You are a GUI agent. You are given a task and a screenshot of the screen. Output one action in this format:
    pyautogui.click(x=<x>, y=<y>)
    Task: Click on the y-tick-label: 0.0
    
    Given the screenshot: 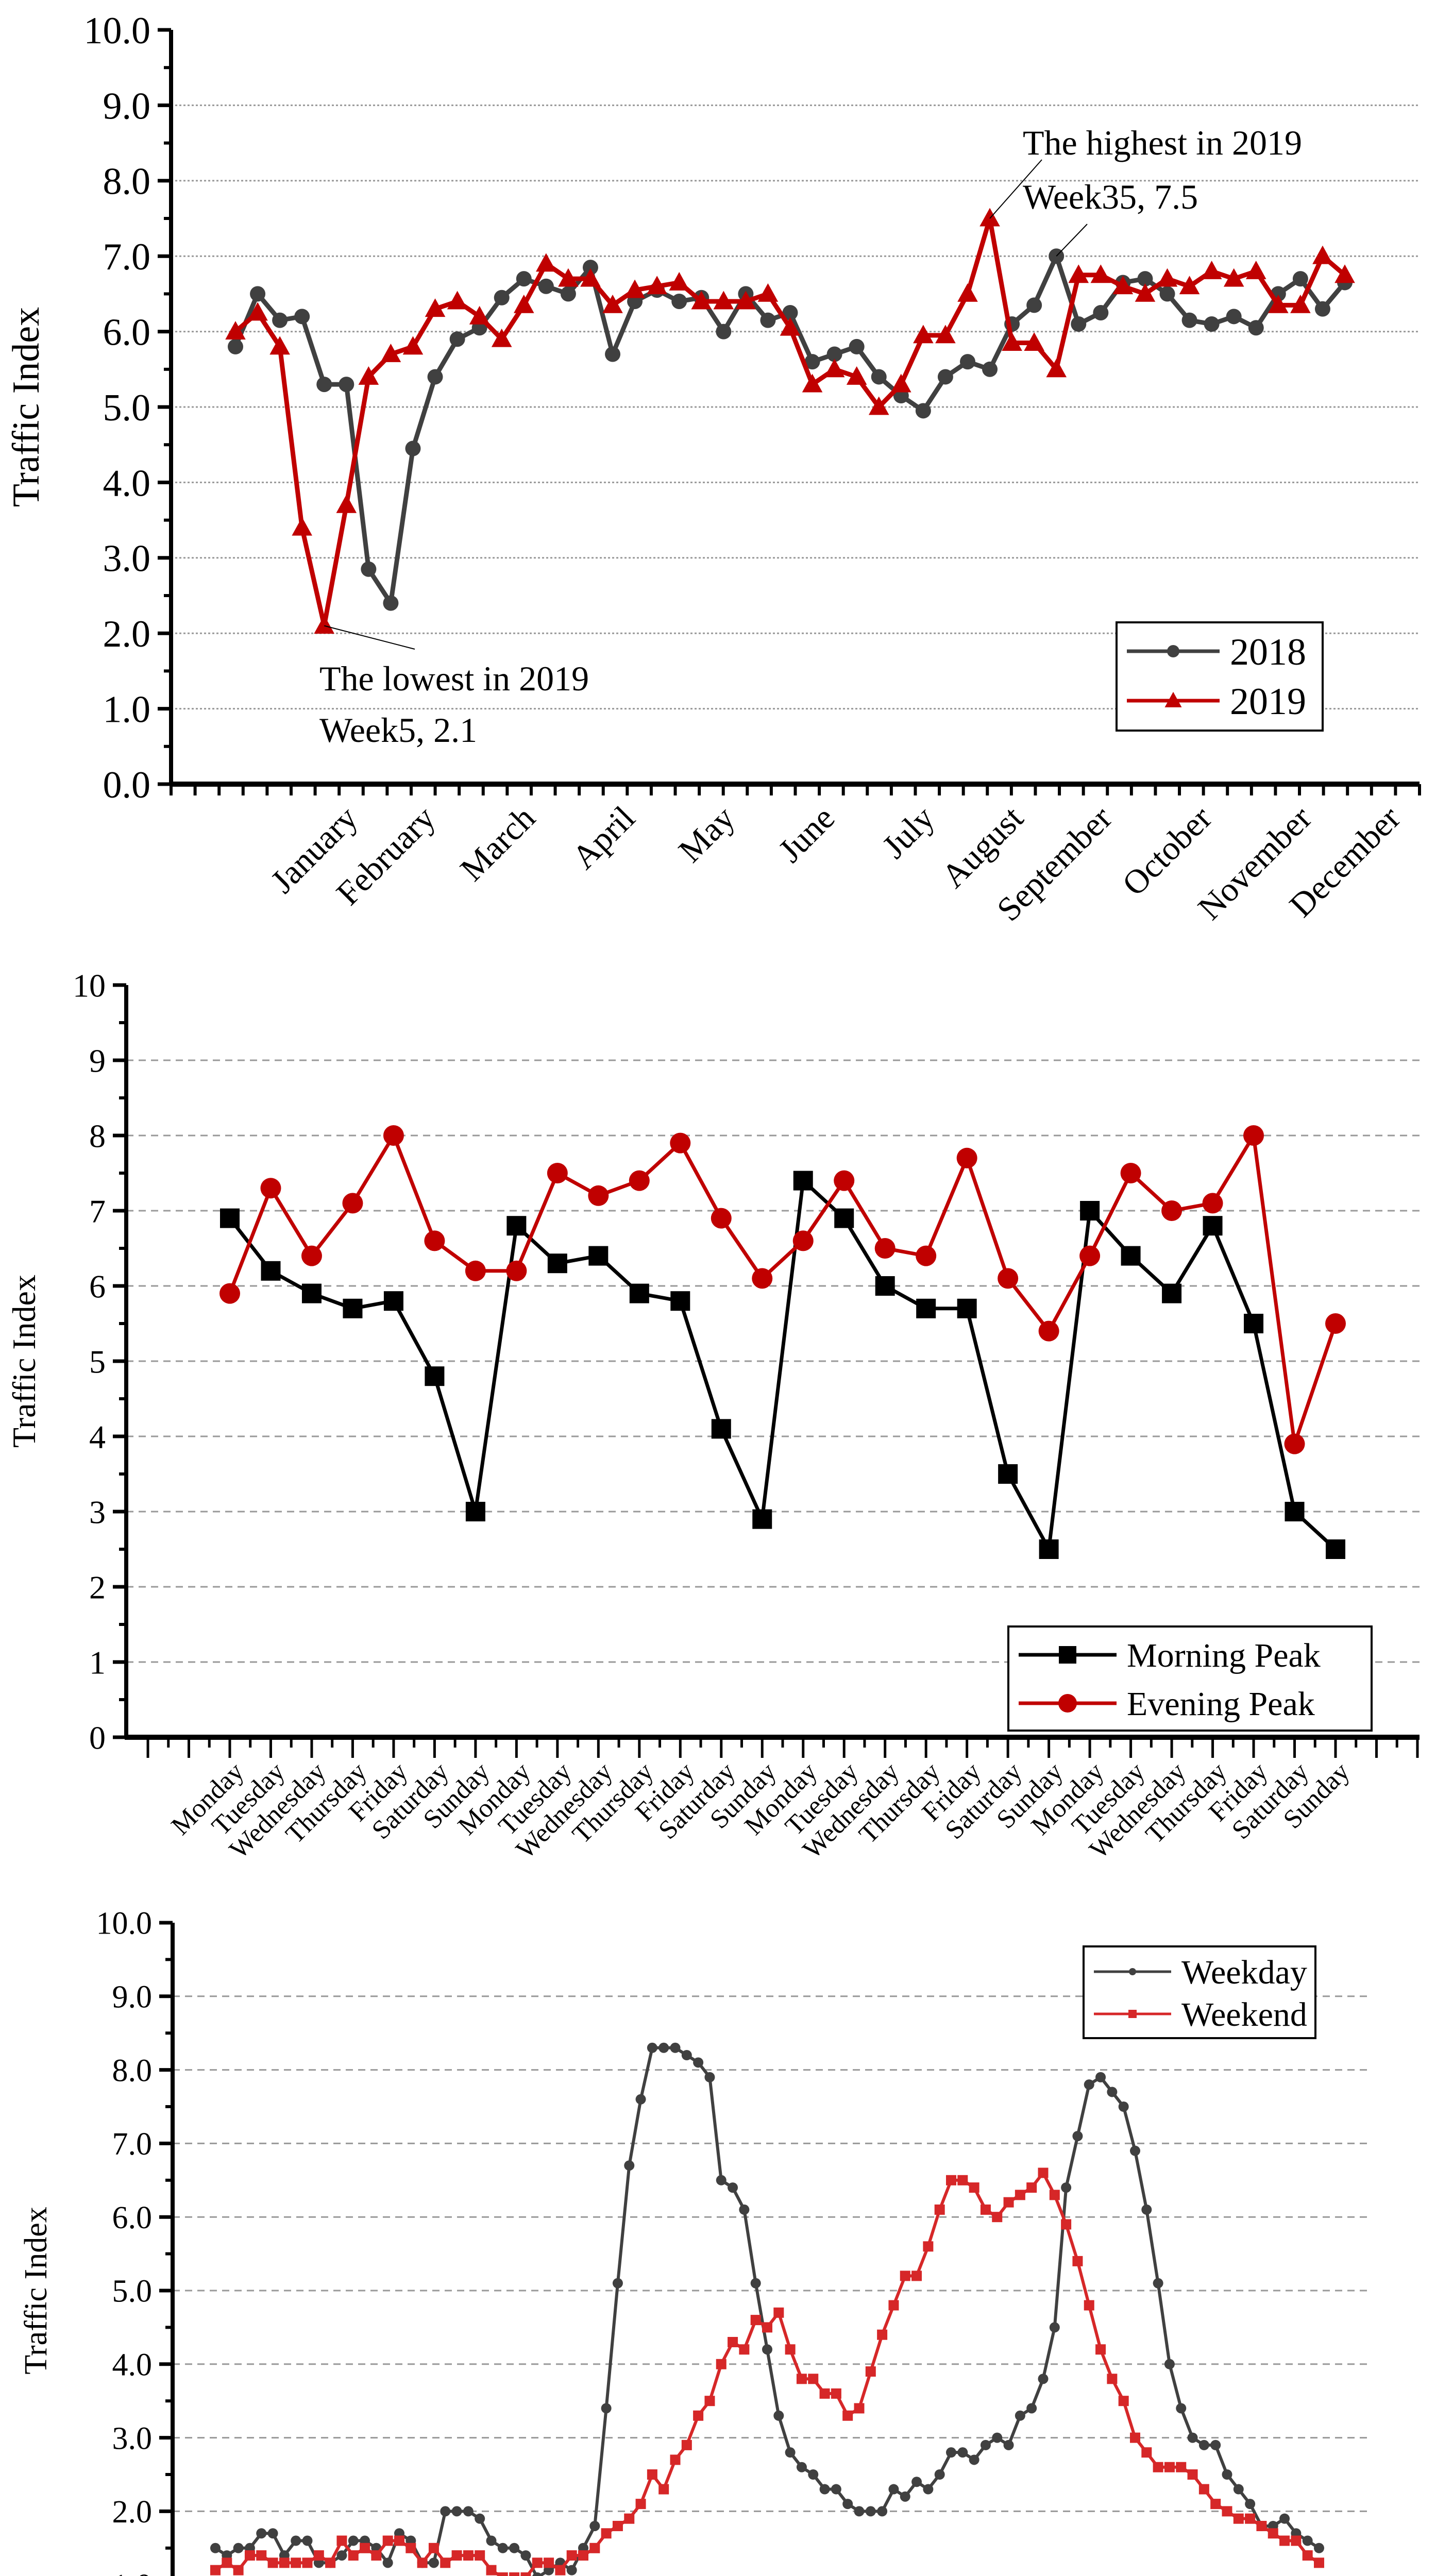 What is the action you would take?
    pyautogui.click(x=127, y=785)
    